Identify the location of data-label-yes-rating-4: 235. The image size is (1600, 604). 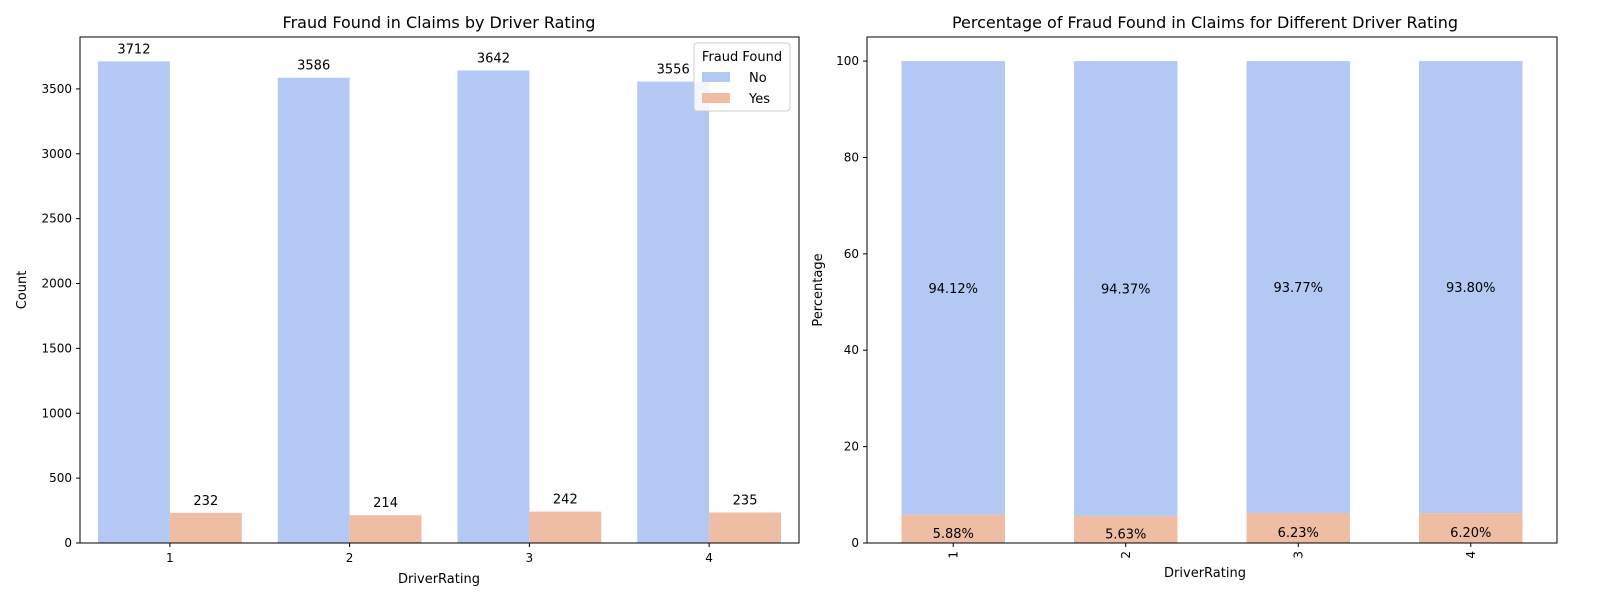
(745, 501).